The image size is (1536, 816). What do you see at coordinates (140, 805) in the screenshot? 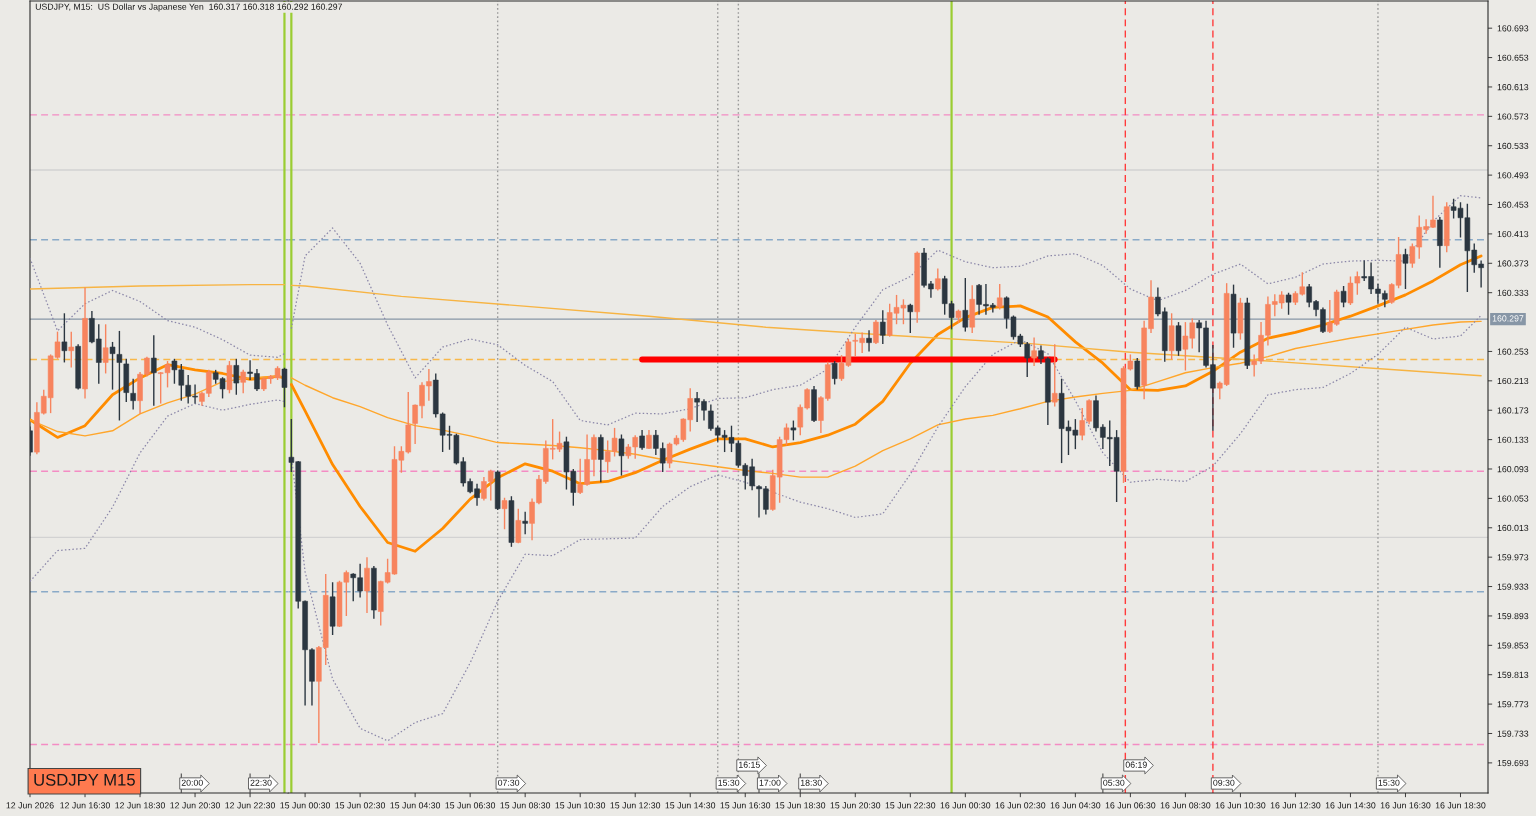
I see `x-tick-label: 12 Jun 18:30` at bounding box center [140, 805].